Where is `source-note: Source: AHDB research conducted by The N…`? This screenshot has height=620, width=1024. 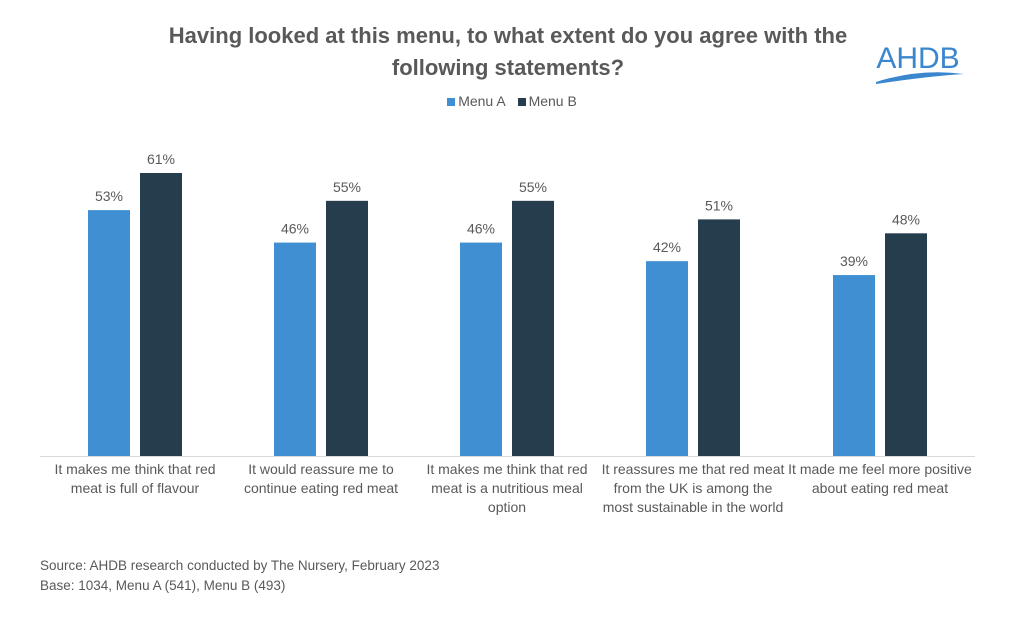
source-note: Source: AHDB research conducted by The N… is located at coordinates (240, 565).